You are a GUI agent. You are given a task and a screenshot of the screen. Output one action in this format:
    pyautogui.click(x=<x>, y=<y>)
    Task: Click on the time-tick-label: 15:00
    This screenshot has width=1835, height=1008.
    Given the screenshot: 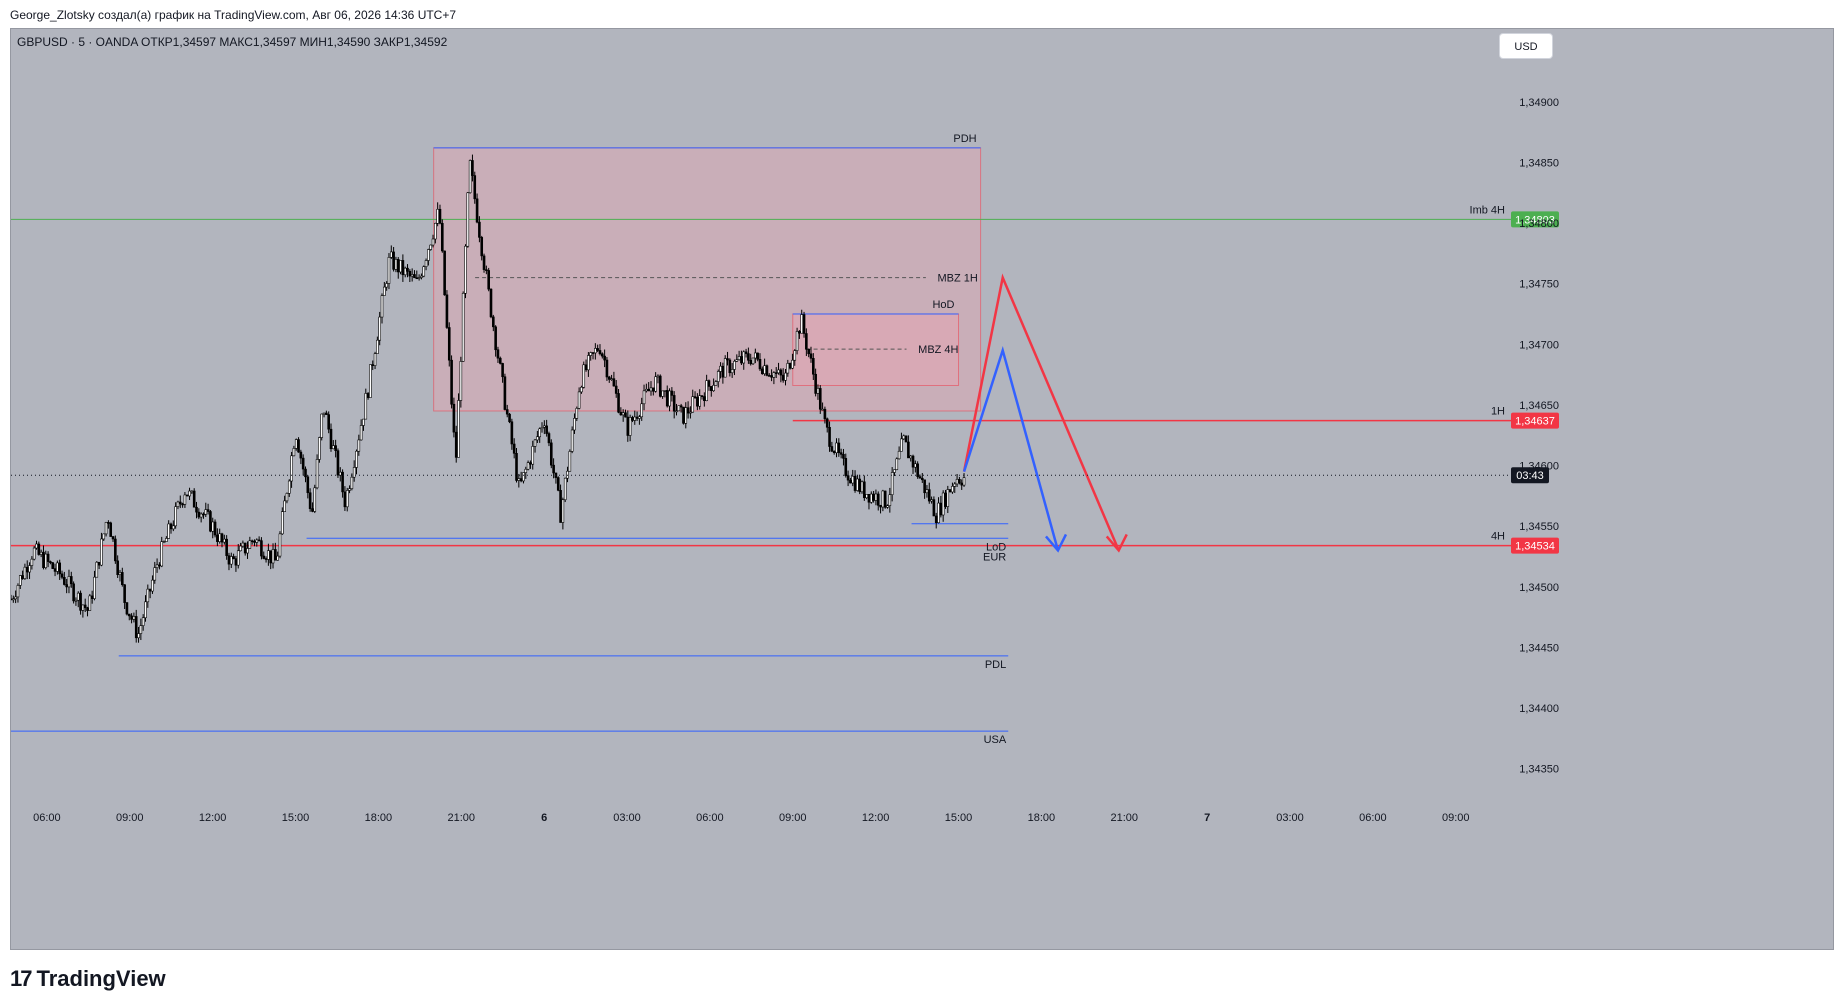 What is the action you would take?
    pyautogui.click(x=296, y=818)
    